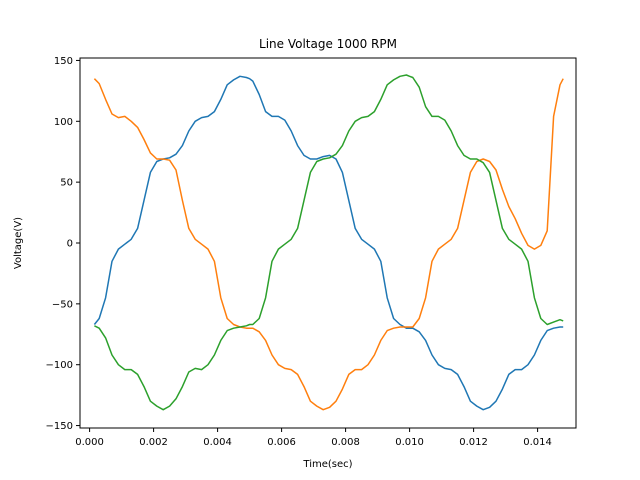 This screenshot has height=480, width=640. I want to click on y-tick-label: 150, so click(63, 61).